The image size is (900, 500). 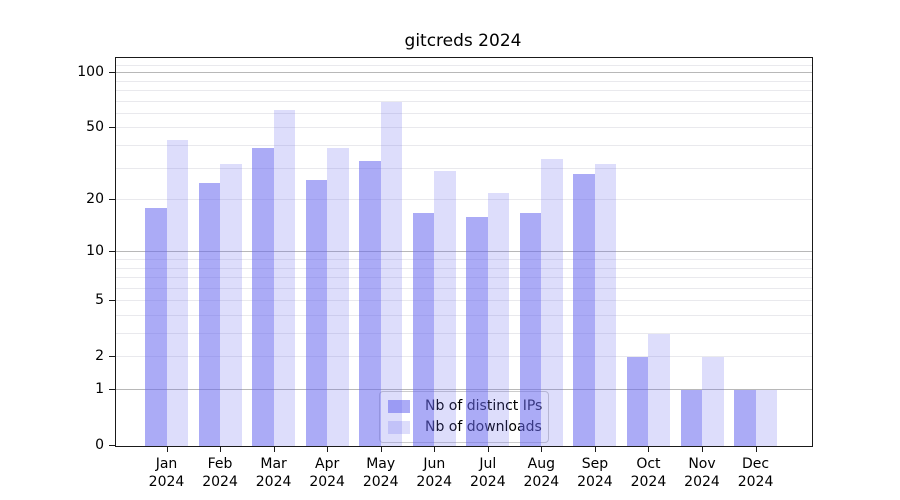 What do you see at coordinates (477, 331) in the screenshot?
I see `bar-ips-jul` at bounding box center [477, 331].